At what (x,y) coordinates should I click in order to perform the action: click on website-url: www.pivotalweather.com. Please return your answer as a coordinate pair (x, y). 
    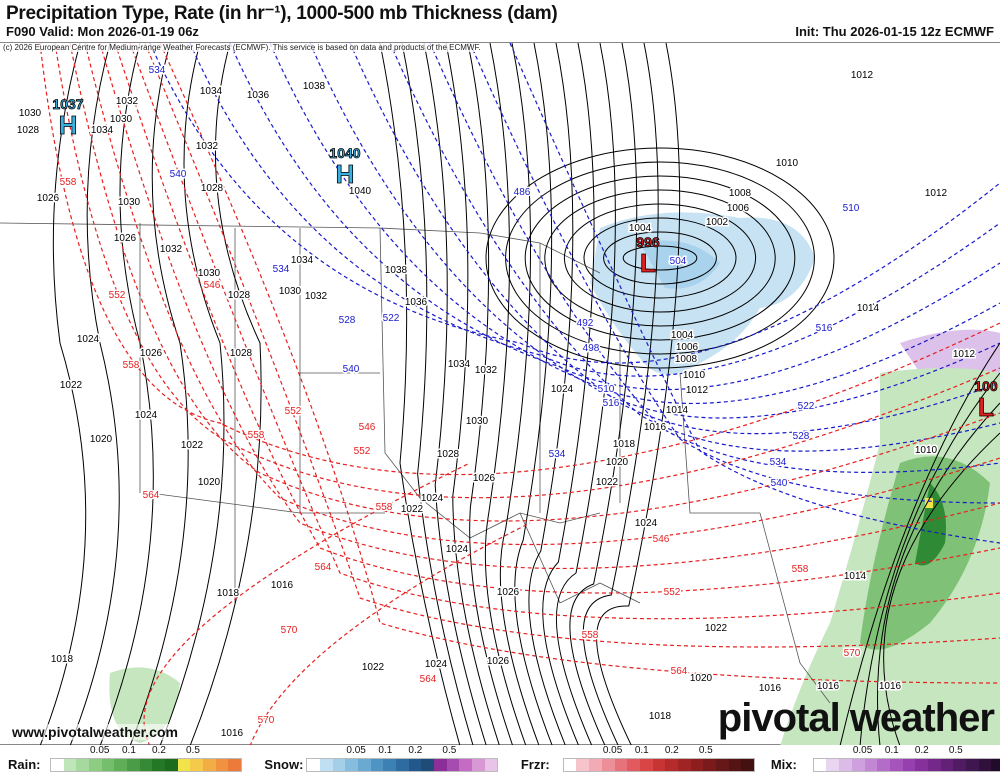
    Looking at the image, I should click on (95, 732).